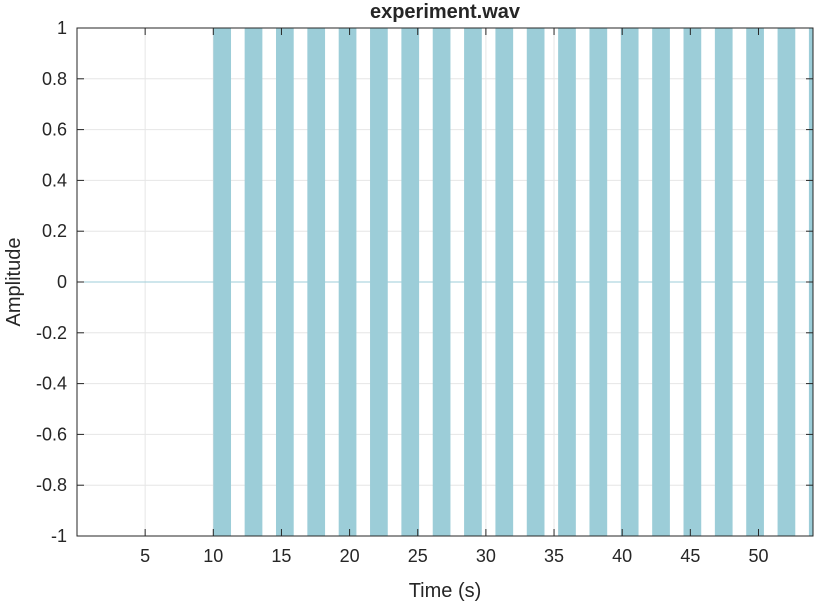 The height and width of the screenshot is (609, 817). What do you see at coordinates (486, 556) in the screenshot?
I see `x-tick-label: 30` at bounding box center [486, 556].